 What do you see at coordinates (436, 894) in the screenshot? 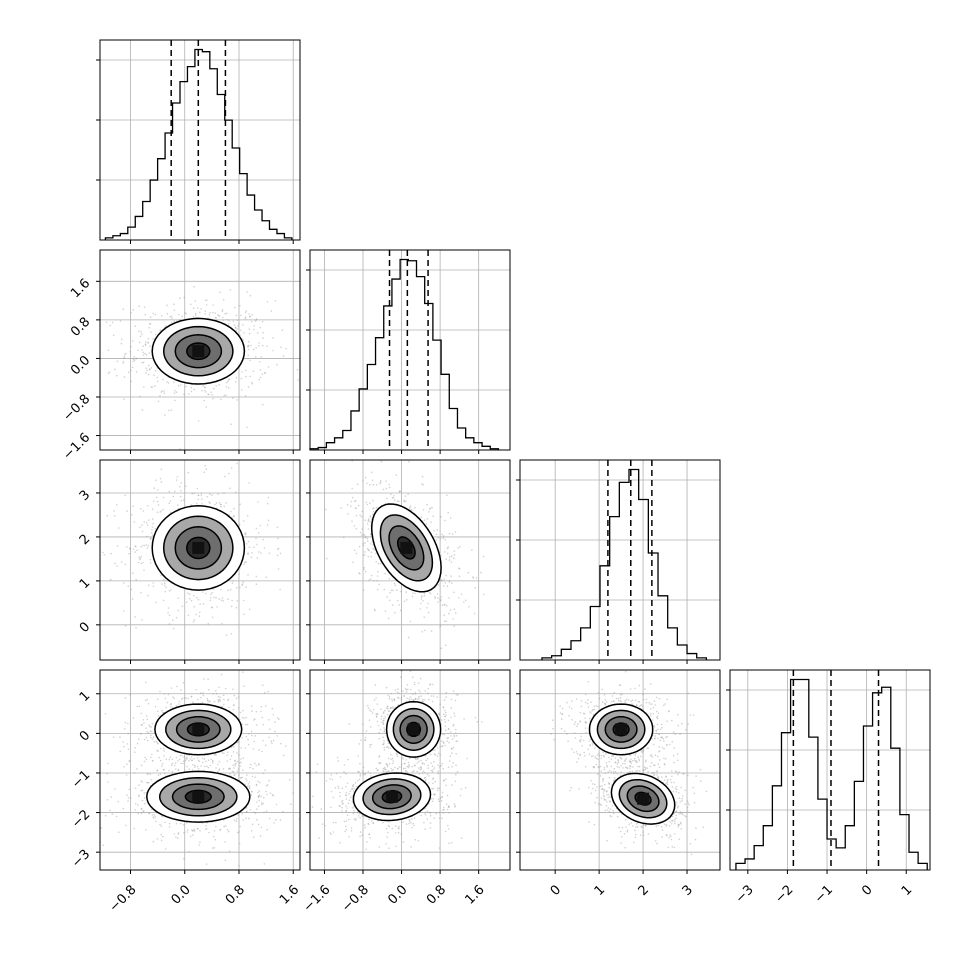
I see `x-tick-label: 0.8` at bounding box center [436, 894].